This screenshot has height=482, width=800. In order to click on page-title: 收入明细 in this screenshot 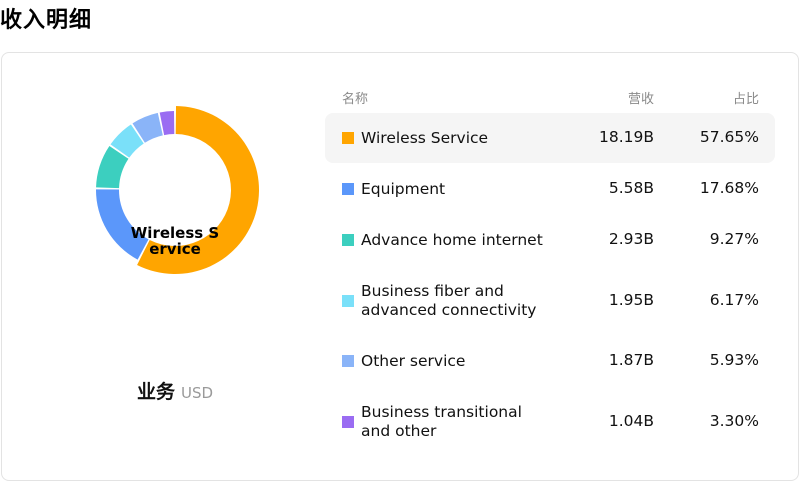, I will do `click(46, 20)`.